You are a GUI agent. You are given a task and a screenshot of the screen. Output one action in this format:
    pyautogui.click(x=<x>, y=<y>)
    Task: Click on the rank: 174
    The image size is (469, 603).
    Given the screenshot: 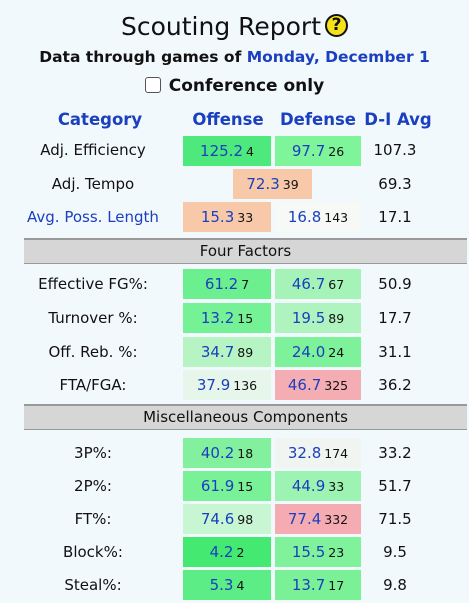 What is the action you would take?
    pyautogui.click(x=336, y=453)
    